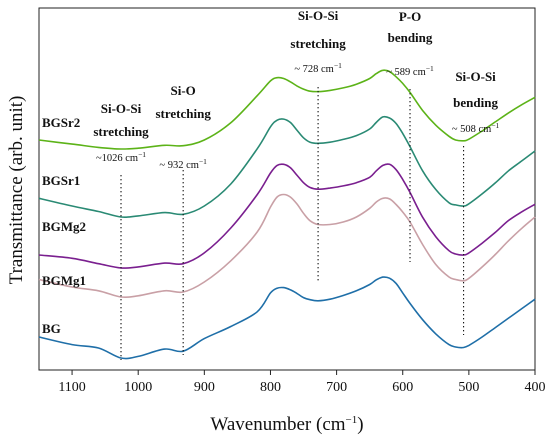 The image size is (550, 444). I want to click on annotation-value-sup-1026: −1, so click(142, 154).